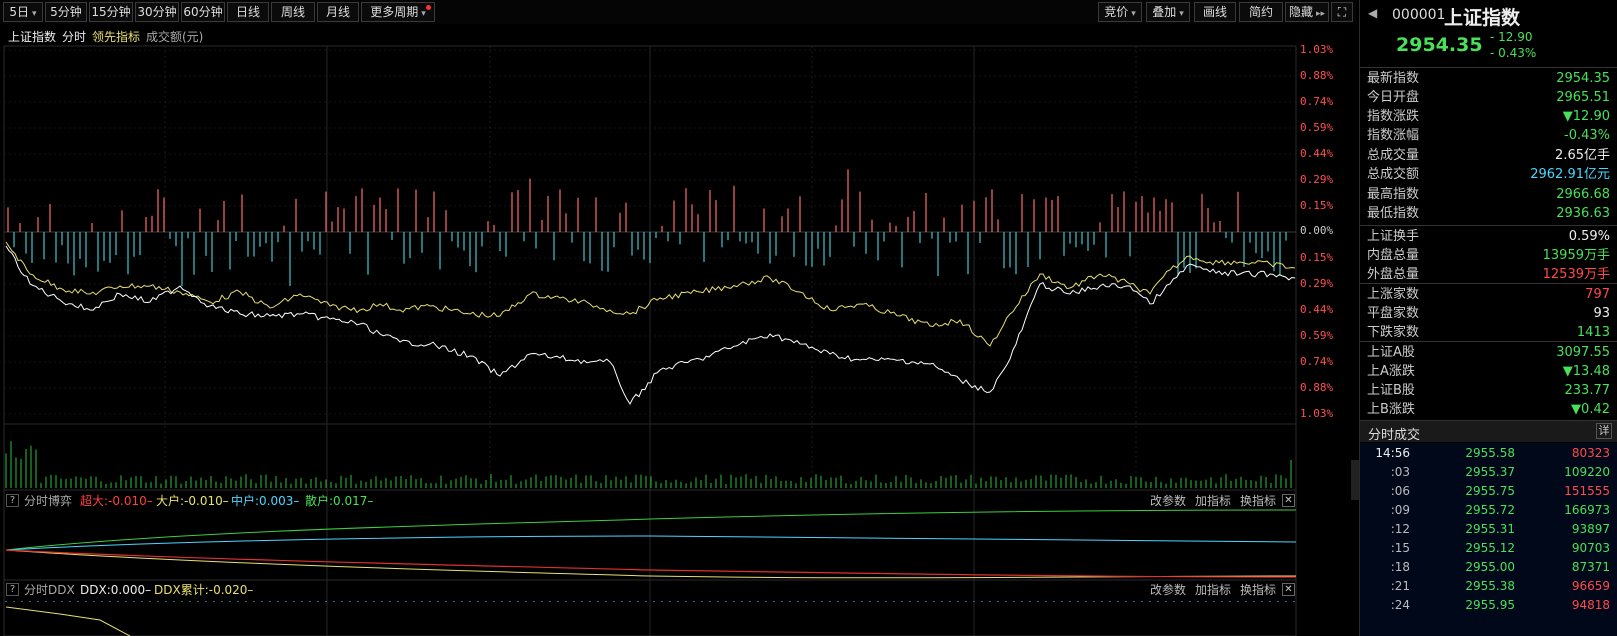 This screenshot has width=1617, height=636. Describe the element at coordinates (1400, 472) in the screenshot. I see `tick-time: :03` at that location.